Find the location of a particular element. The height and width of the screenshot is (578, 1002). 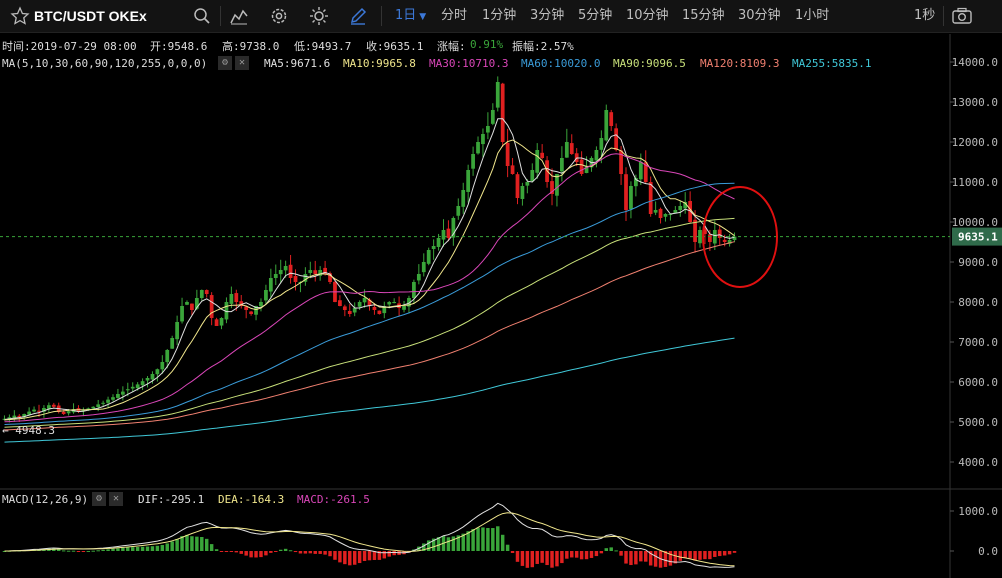

y-axis-tick-label: 14000.0 is located at coordinates (975, 62).